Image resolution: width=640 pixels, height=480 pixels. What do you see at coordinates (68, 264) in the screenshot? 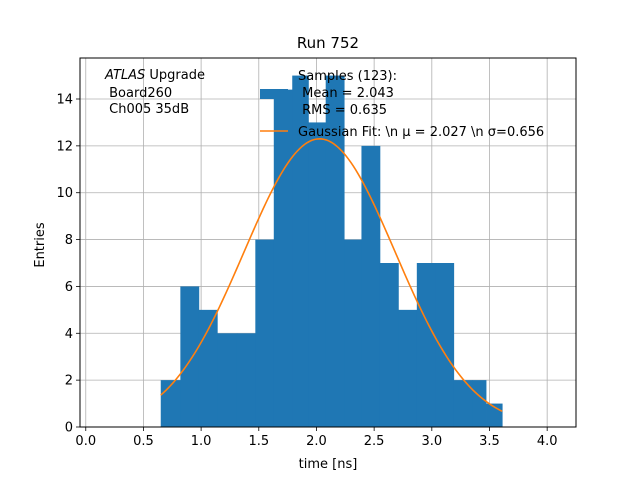
I see `y-axis-ticks: 0 2 4 6 8 10 12 14` at bounding box center [68, 264].